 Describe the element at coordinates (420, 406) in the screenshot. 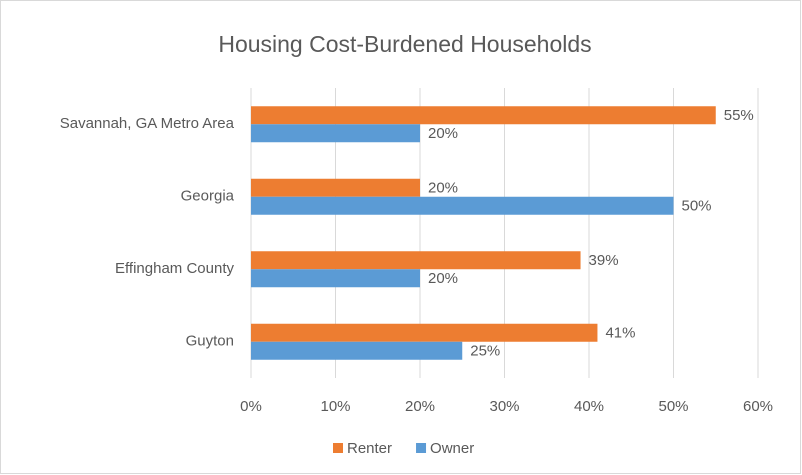

I see `x-tick-label: 20%` at that location.